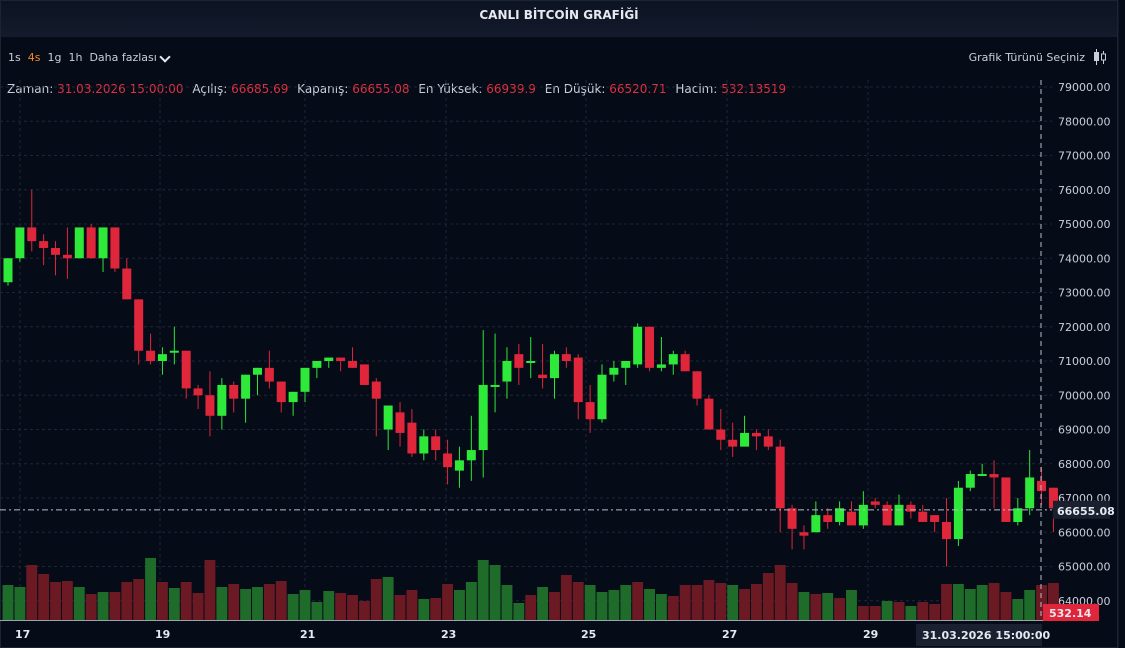 The height and width of the screenshot is (648, 1125). I want to click on interval-4s: 4s, so click(34, 57).